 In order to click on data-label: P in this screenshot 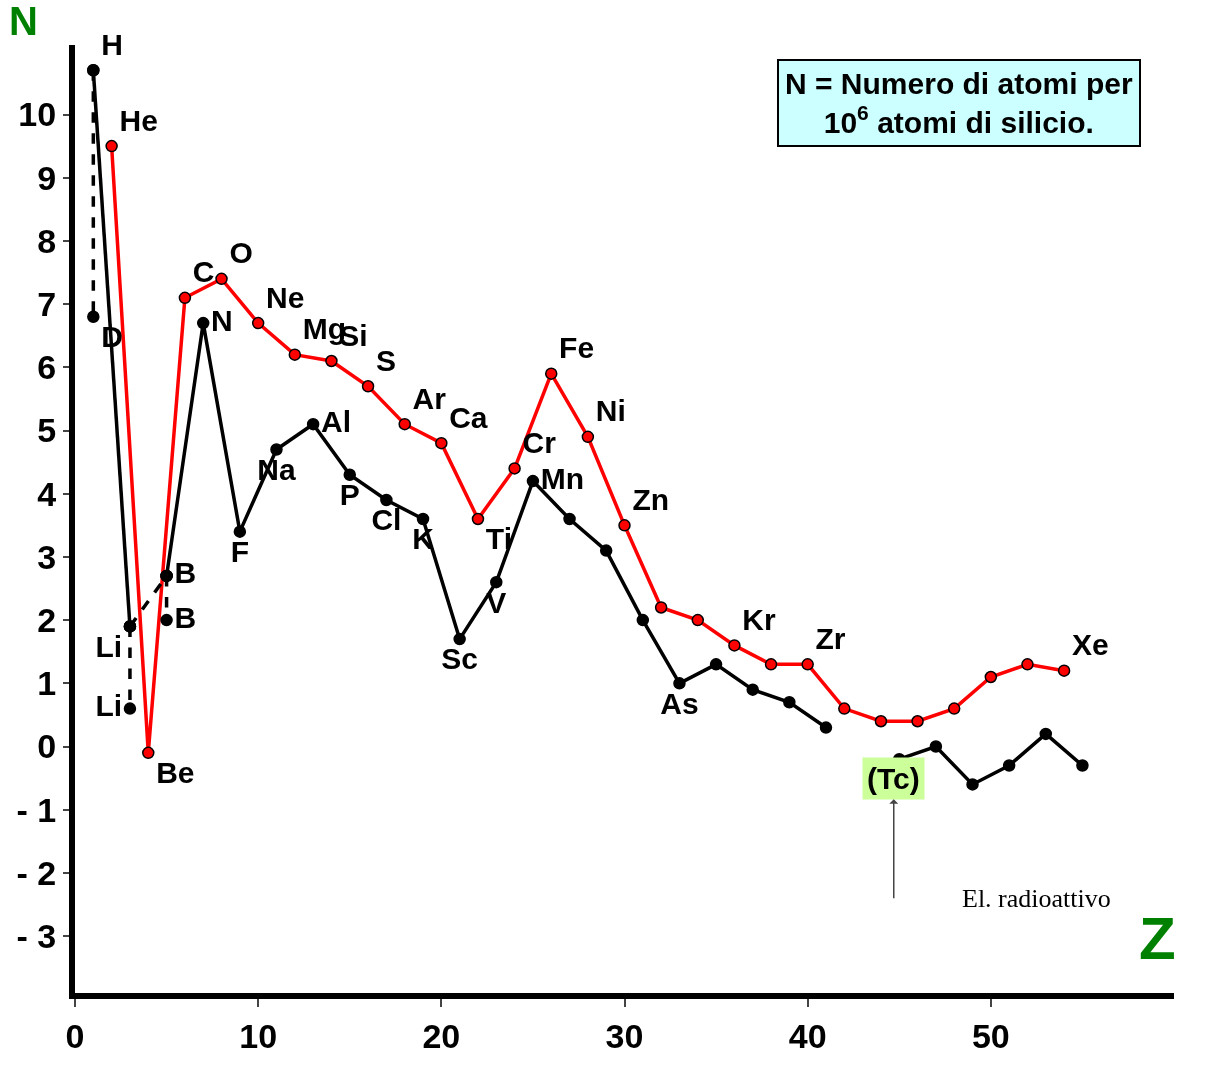, I will do `click(349, 495)`.